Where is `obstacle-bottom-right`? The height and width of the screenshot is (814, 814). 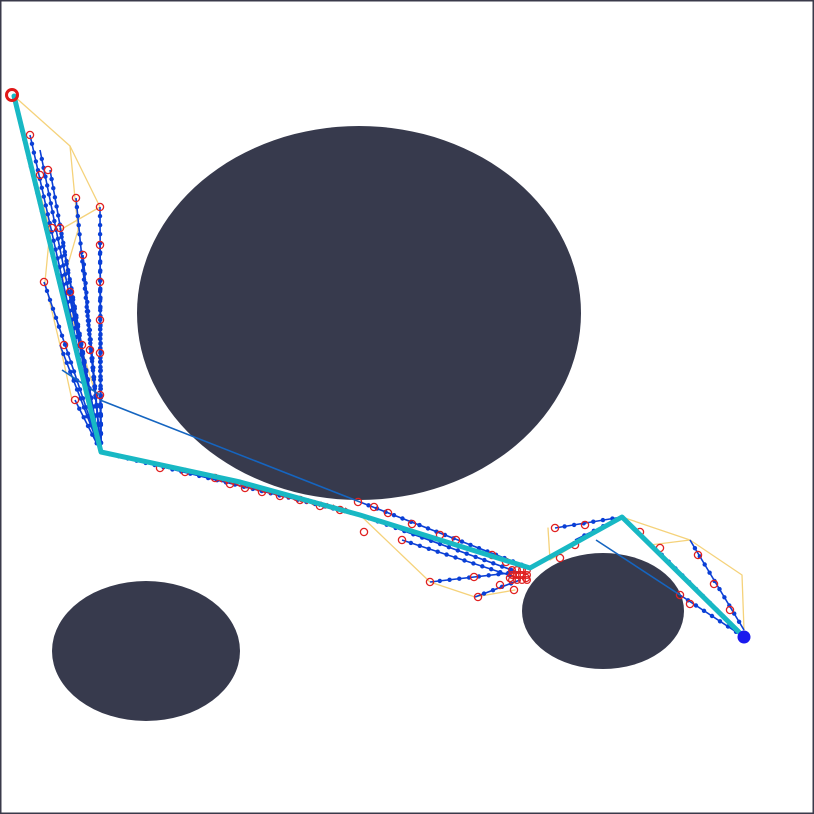 obstacle-bottom-right is located at coordinates (603, 611).